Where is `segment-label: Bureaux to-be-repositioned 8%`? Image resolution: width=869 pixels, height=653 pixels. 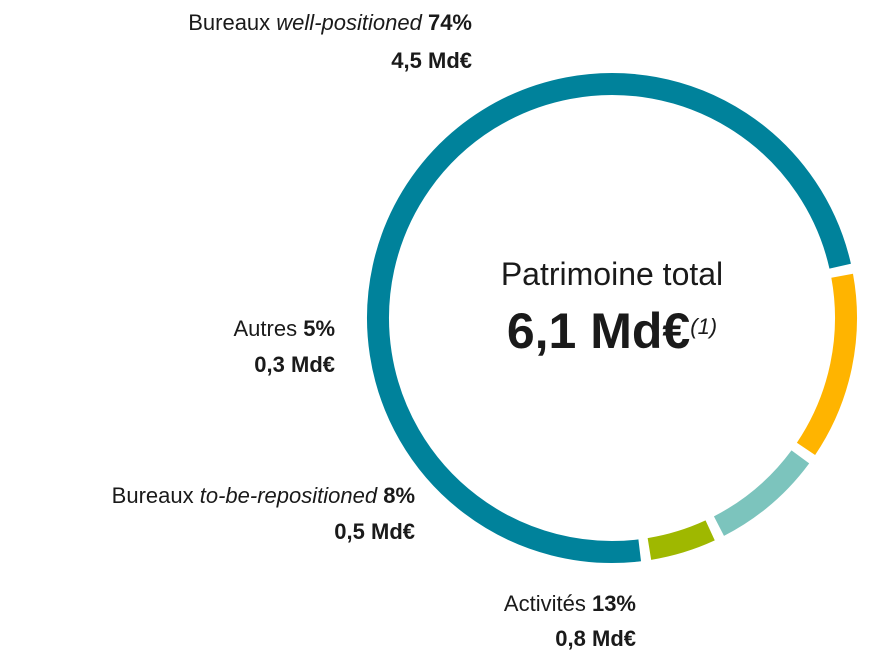
segment-label: Bureaux to-be-repositioned 8% is located at coordinates (263, 495).